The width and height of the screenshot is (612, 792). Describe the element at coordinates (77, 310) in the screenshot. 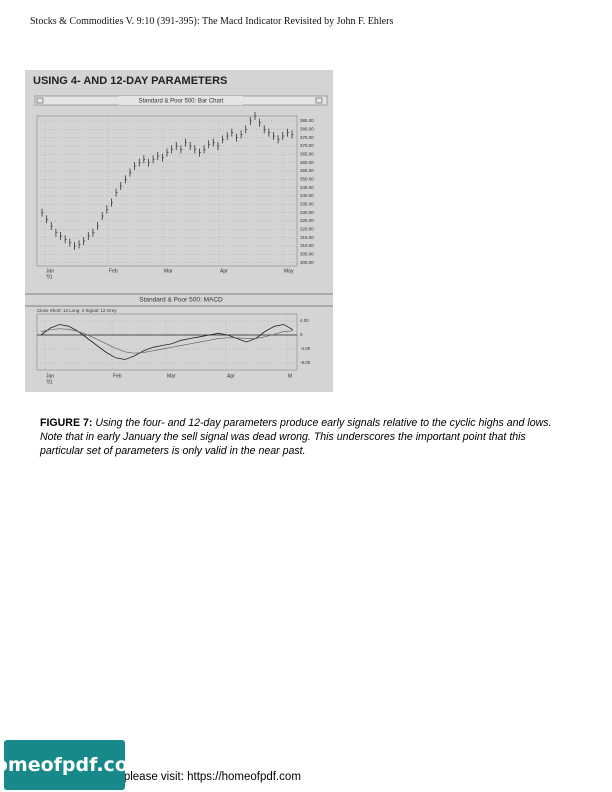

I see `legend: Close Short: 12 Long: 4 Signal: 12 Grey` at that location.